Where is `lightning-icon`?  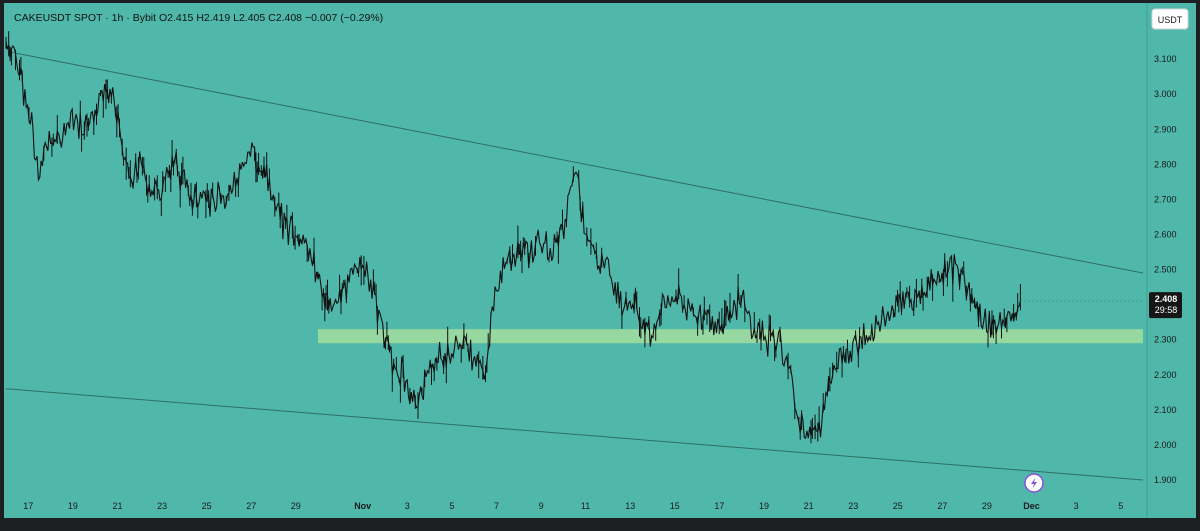
lightning-icon is located at coordinates (1034, 483).